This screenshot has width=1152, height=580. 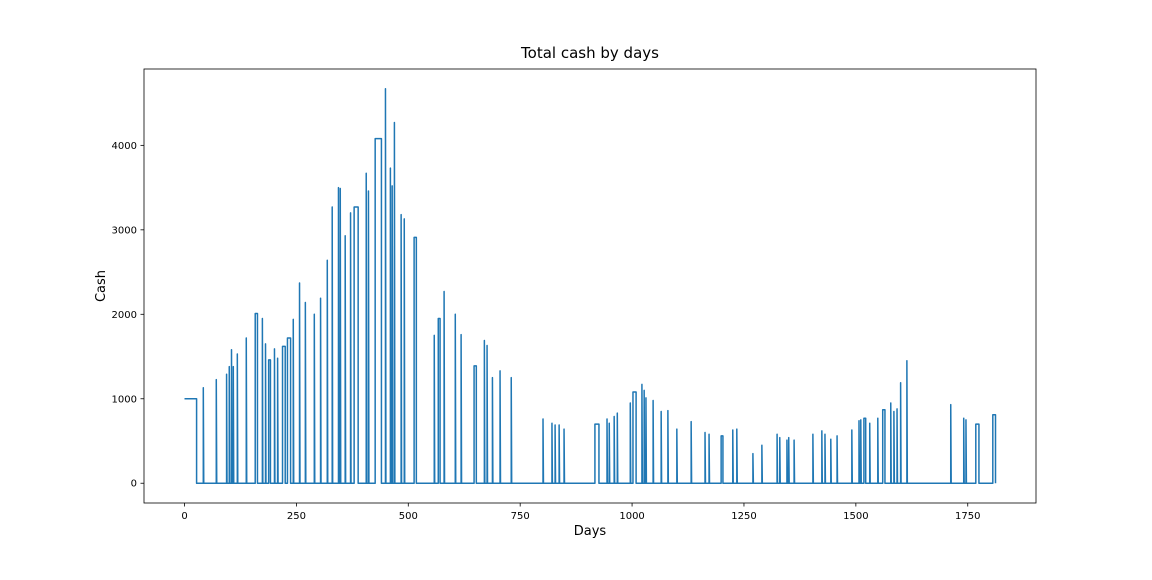 What do you see at coordinates (101, 286) in the screenshot?
I see `y-axis-label: Cash` at bounding box center [101, 286].